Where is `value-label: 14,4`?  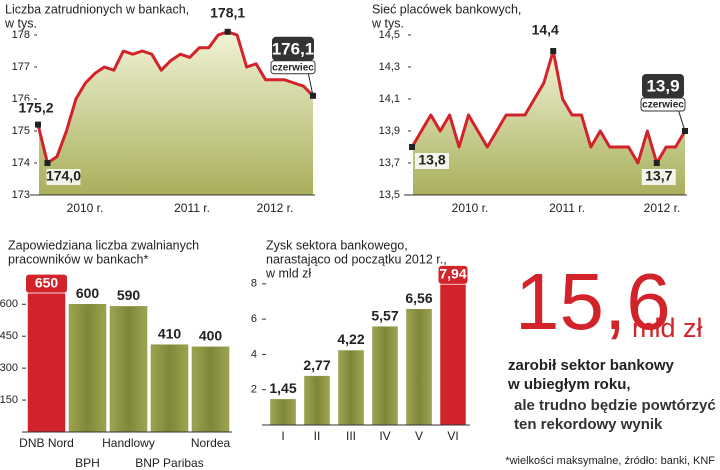 value-label: 14,4 is located at coordinates (545, 30).